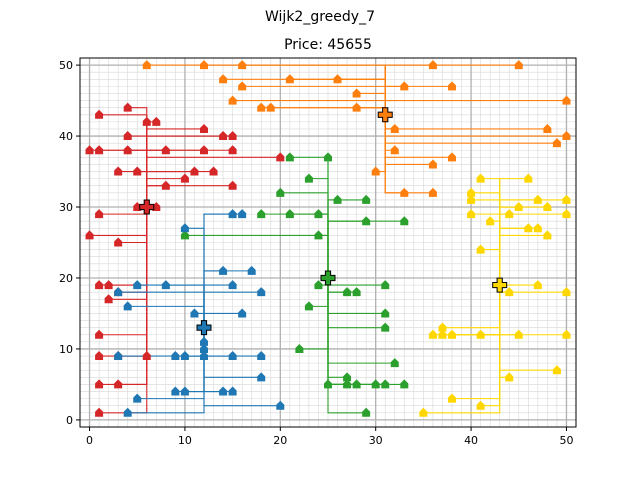 This screenshot has height=484, width=640. Describe the element at coordinates (69, 420) in the screenshot. I see `y-tick-label: 0` at that location.